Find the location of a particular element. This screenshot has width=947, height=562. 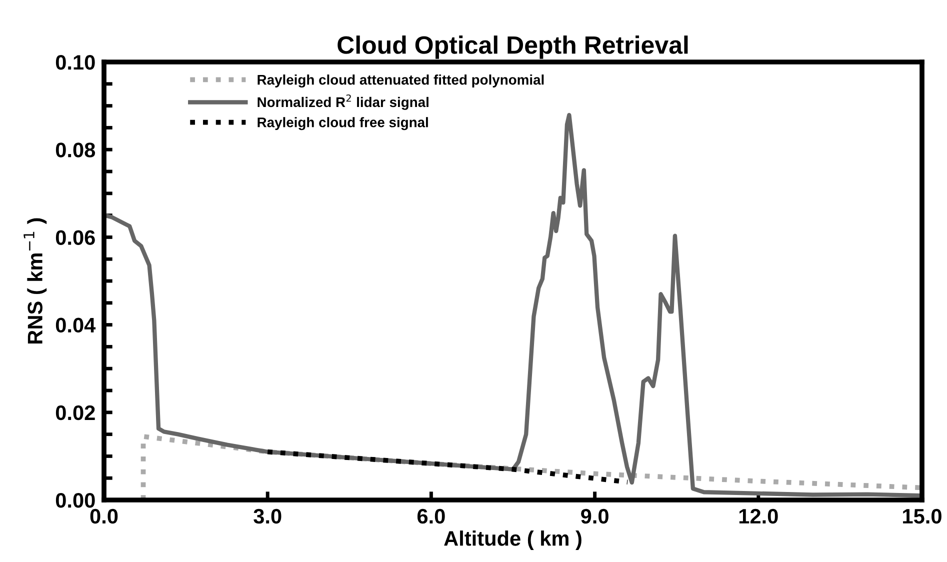

y-tick-label: 0.08 is located at coordinates (76, 150).